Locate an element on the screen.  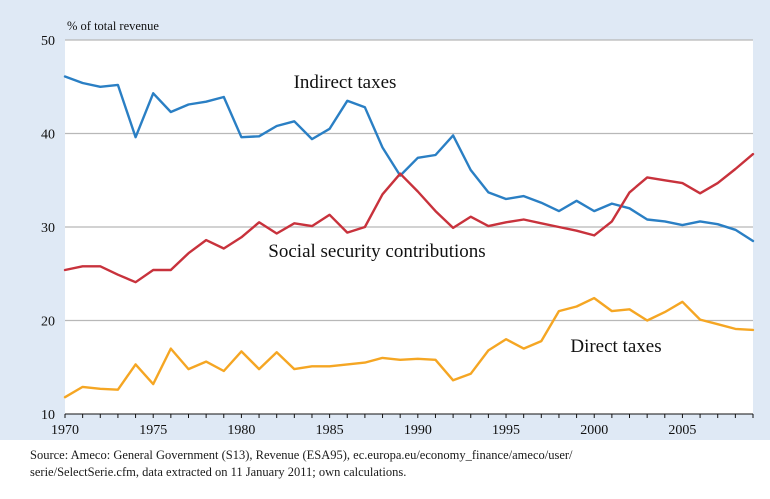
x-tick-label-1975: 1975 is located at coordinates (153, 430).